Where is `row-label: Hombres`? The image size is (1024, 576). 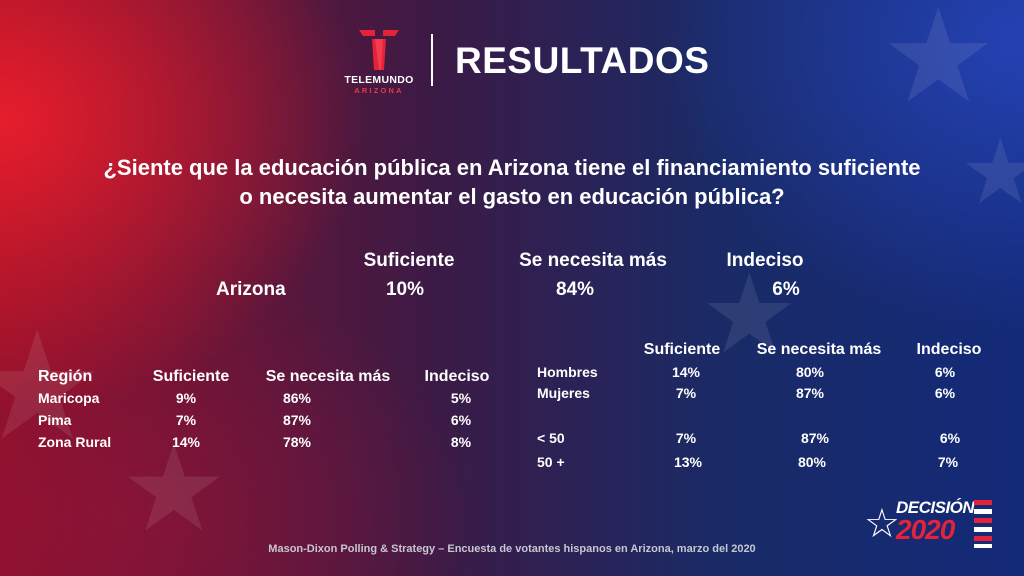 row-label: Hombres is located at coordinates (567, 372).